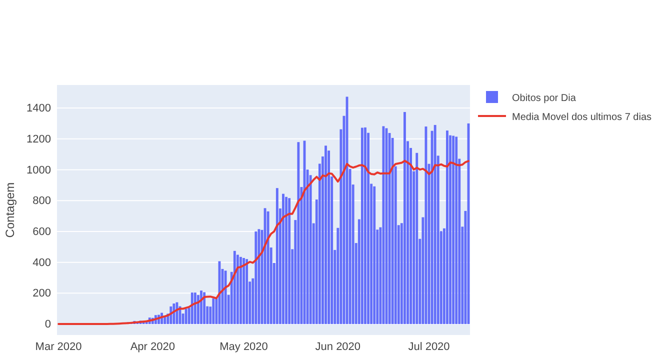  What do you see at coordinates (41, 201) in the screenshot?
I see `y-tick-label: 800` at bounding box center [41, 201].